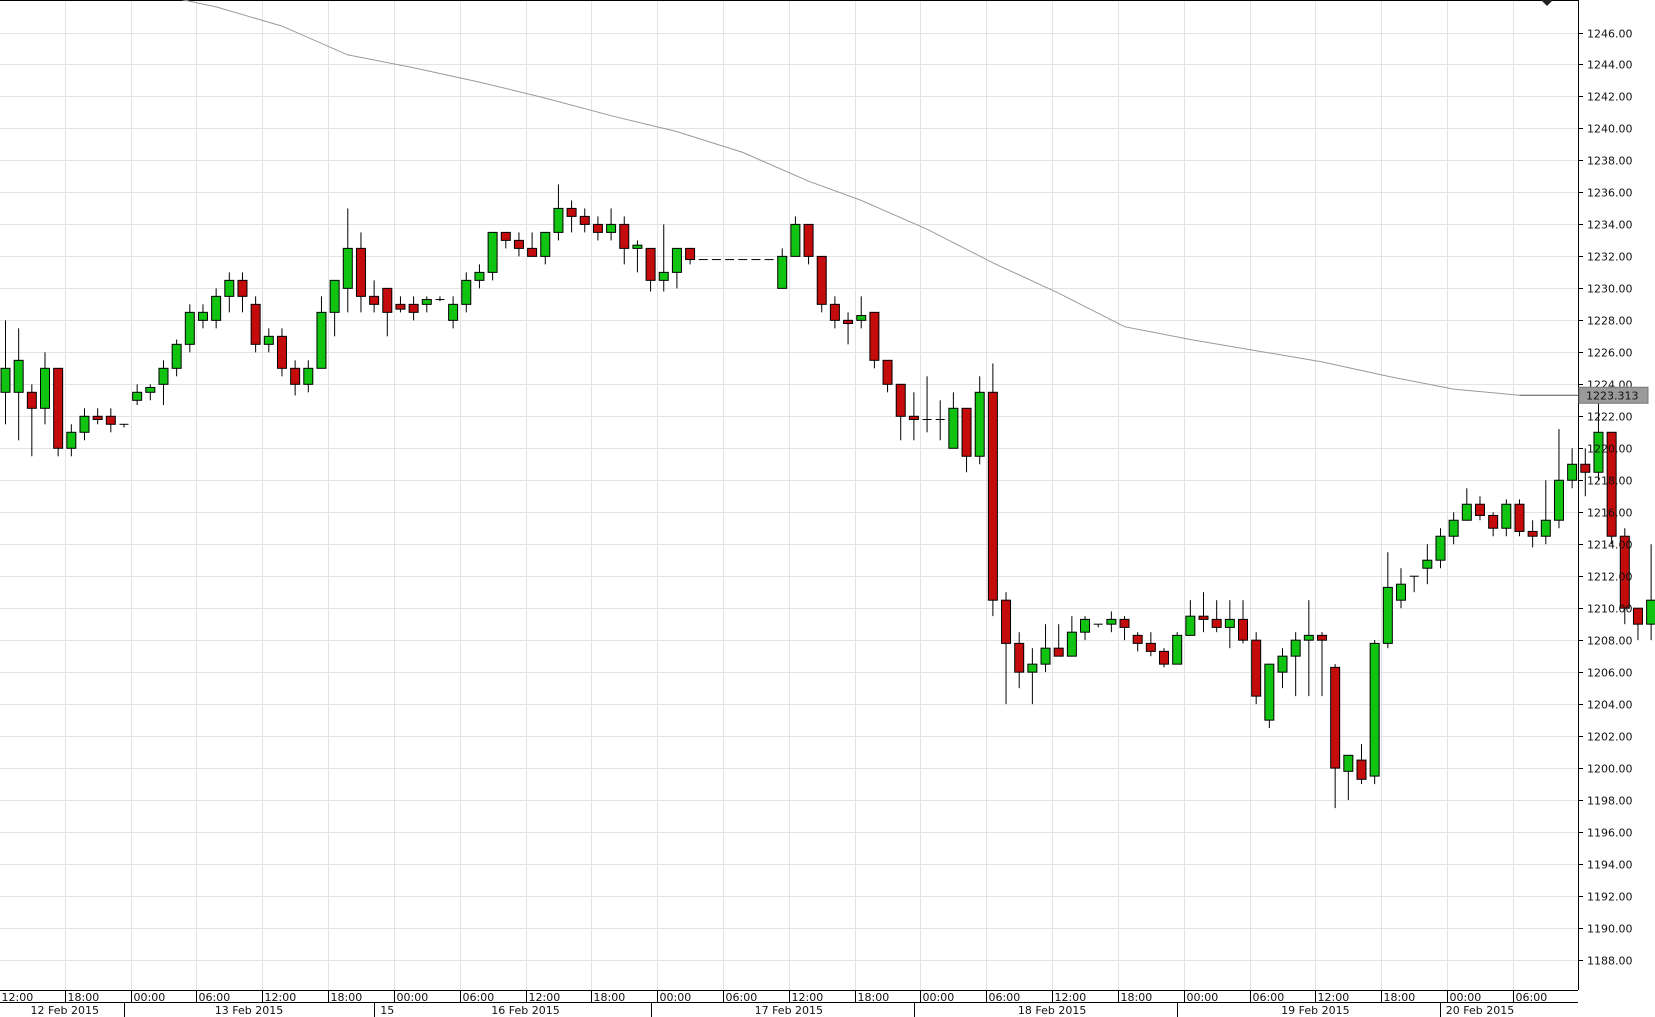 This screenshot has height=1017, width=1655. What do you see at coordinates (1547, 3) in the screenshot?
I see `scroll-marker-icon` at bounding box center [1547, 3].